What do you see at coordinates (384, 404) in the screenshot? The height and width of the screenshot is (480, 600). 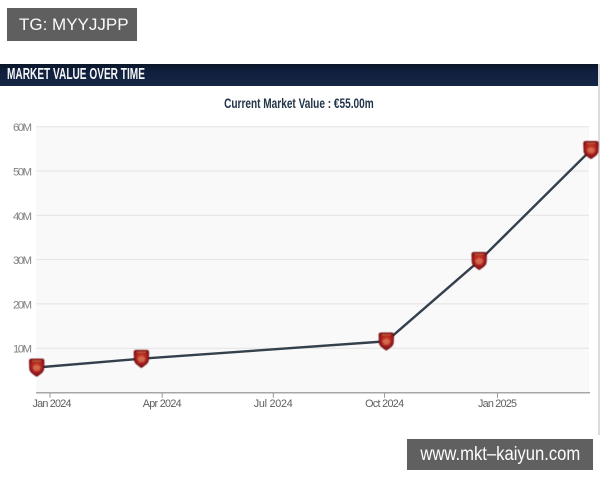 I see `svg-text: Oct 2024` at bounding box center [384, 404].